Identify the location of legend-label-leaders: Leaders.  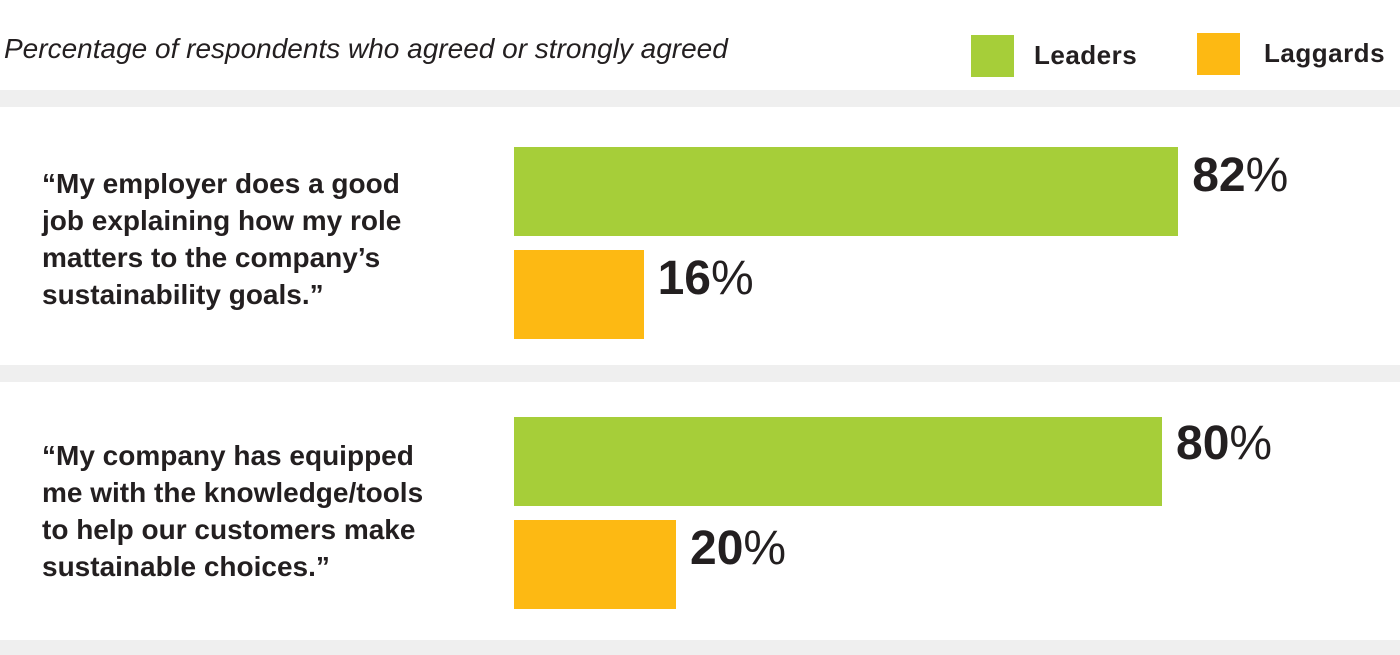
(1086, 55).